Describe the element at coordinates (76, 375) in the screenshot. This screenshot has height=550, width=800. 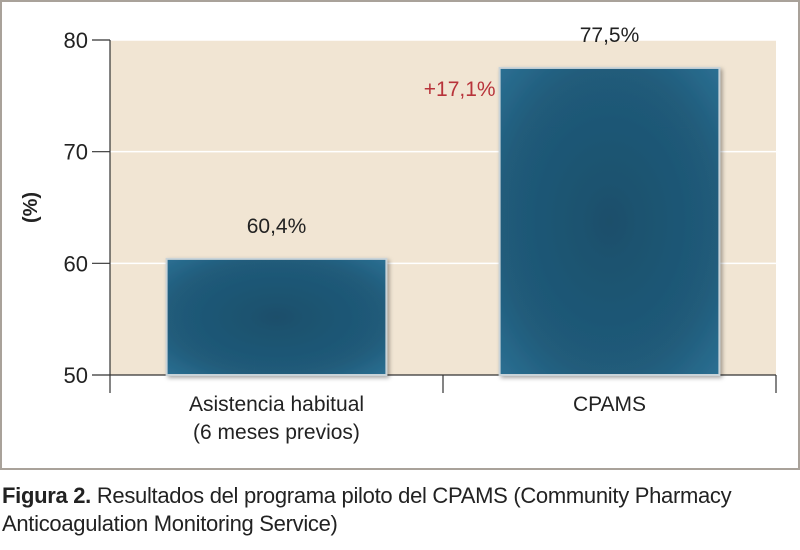
I see `y-tick-label: 50` at that location.